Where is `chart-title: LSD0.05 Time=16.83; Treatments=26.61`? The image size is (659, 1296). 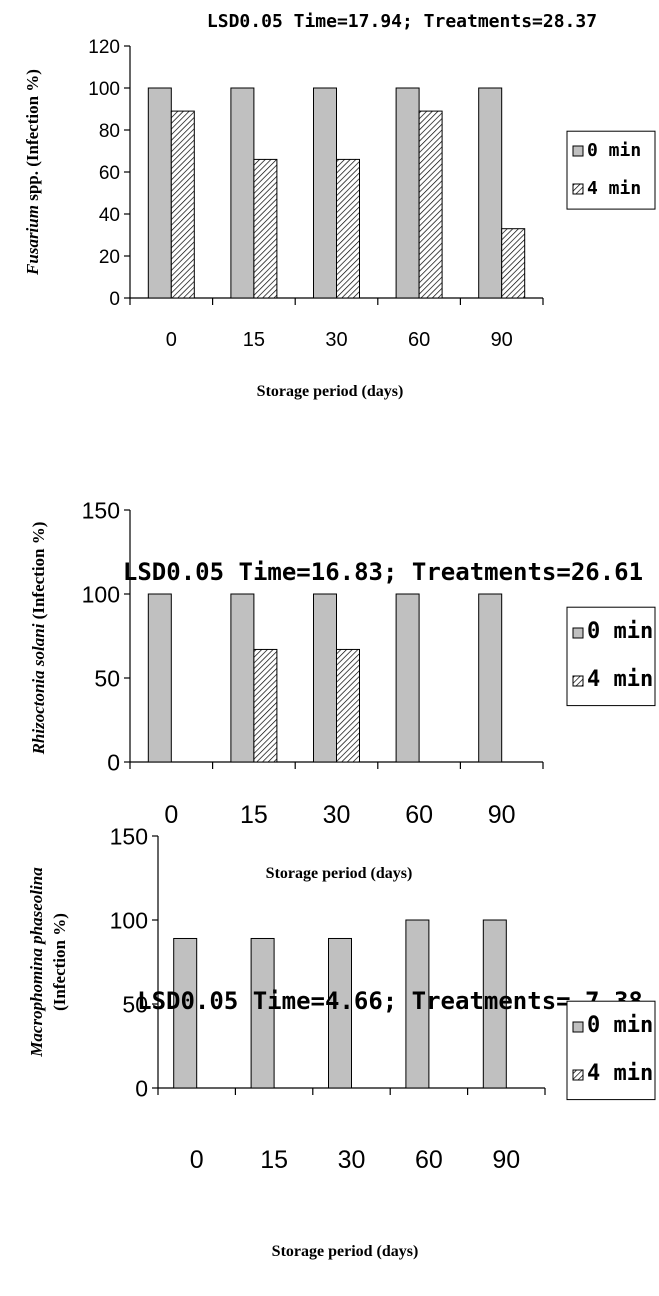 chart-title: LSD0.05 Time=16.83; Treatments=26.61 is located at coordinates (383, 572).